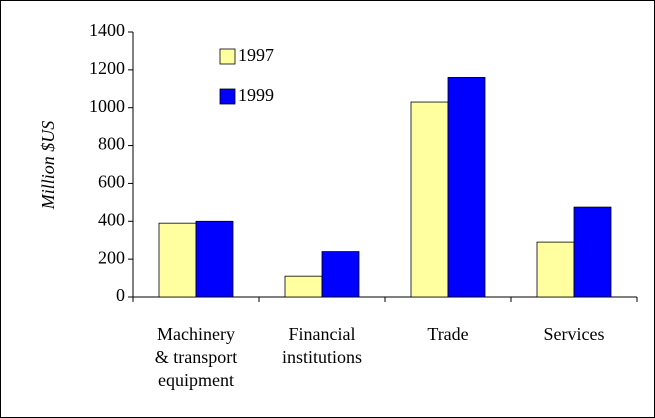  What do you see at coordinates (111, 257) in the screenshot?
I see `y-tick-label: 200` at bounding box center [111, 257].